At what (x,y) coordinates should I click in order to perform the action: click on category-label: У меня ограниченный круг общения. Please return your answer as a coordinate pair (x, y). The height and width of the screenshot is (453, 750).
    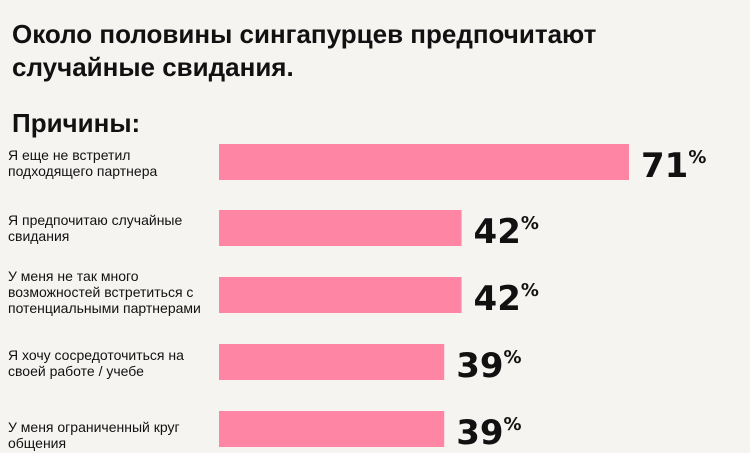
    Looking at the image, I should click on (94, 435).